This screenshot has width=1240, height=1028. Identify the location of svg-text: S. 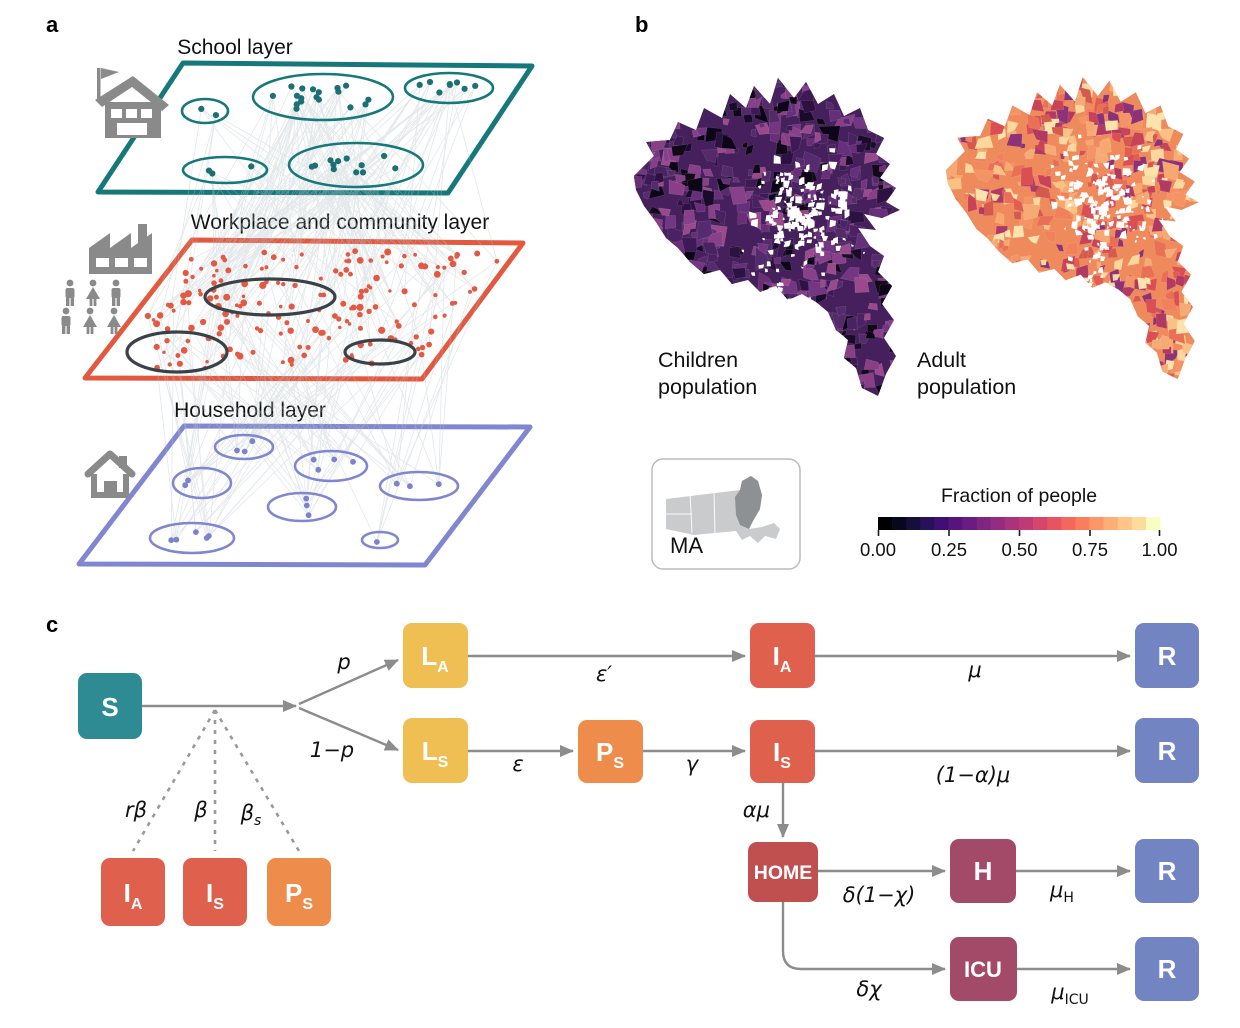
(109, 707).